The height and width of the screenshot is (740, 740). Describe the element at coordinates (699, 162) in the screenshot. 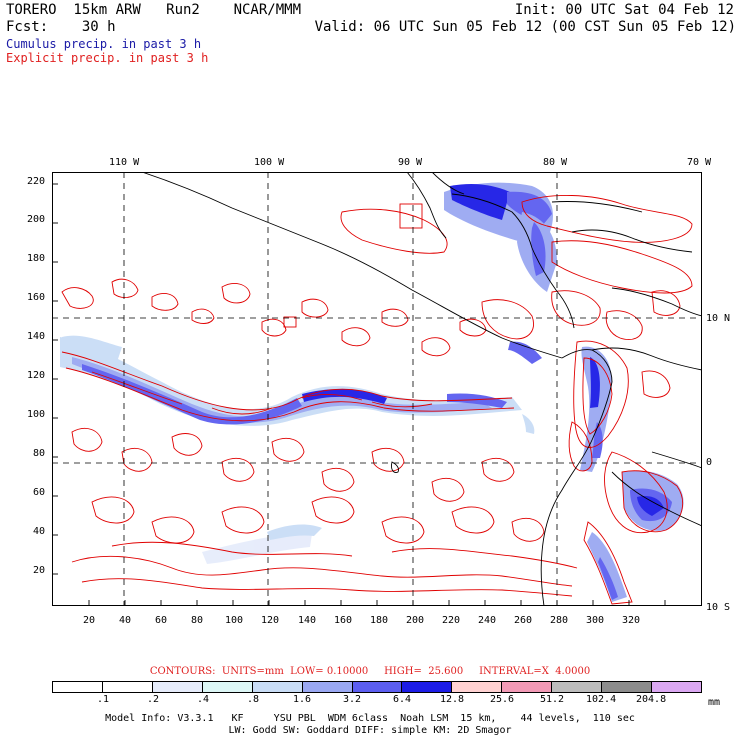

I see `lon-label-70w: 70 W` at that location.